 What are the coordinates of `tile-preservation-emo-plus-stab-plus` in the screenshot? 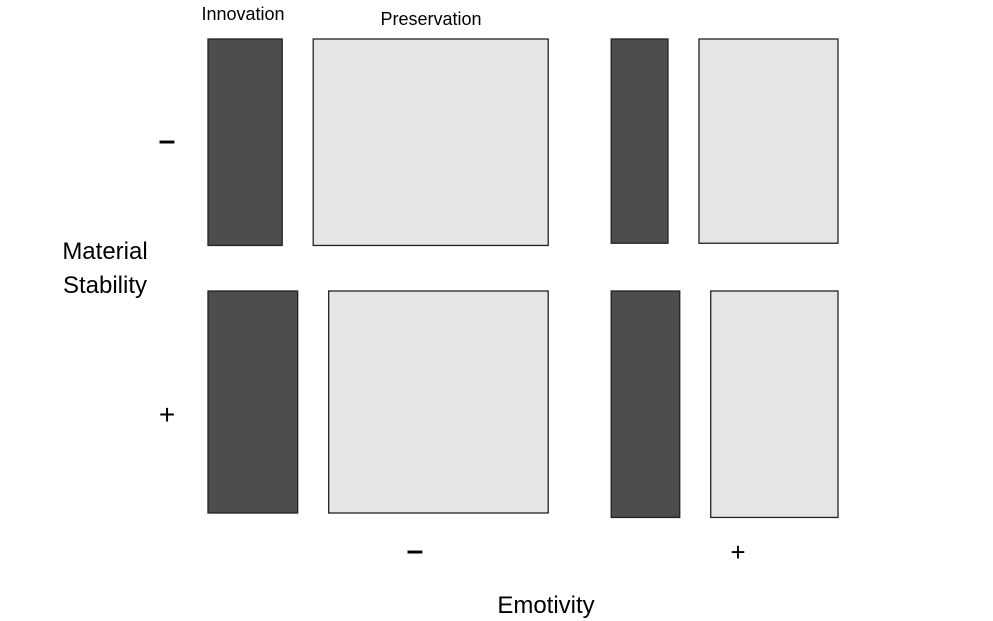 It's located at (774, 404).